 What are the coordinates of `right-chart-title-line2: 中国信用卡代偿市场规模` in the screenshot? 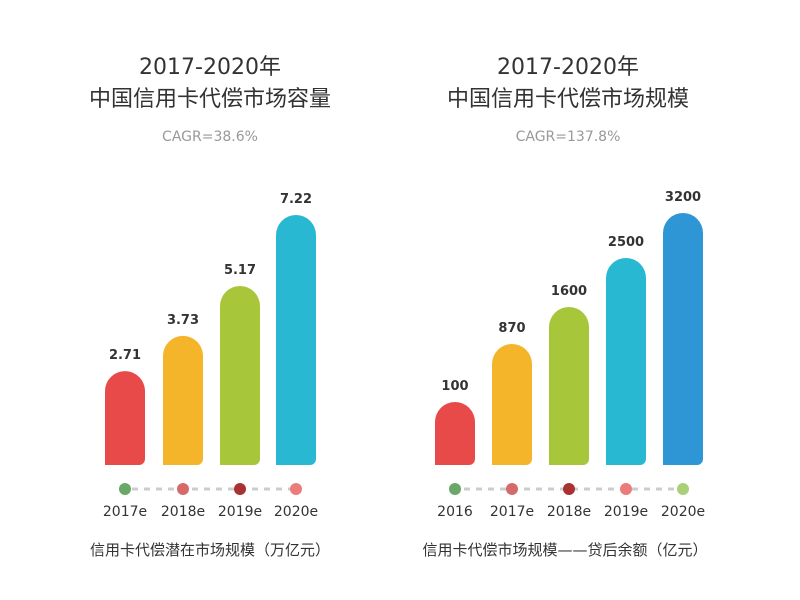 It's located at (568, 99).